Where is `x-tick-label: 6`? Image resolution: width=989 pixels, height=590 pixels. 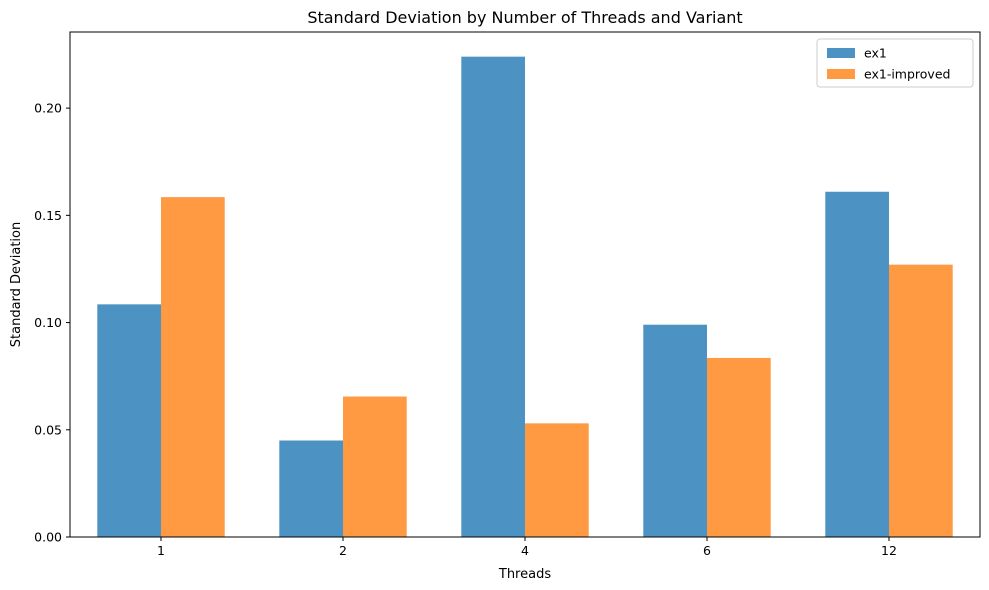 x-tick-label: 6 is located at coordinates (707, 550).